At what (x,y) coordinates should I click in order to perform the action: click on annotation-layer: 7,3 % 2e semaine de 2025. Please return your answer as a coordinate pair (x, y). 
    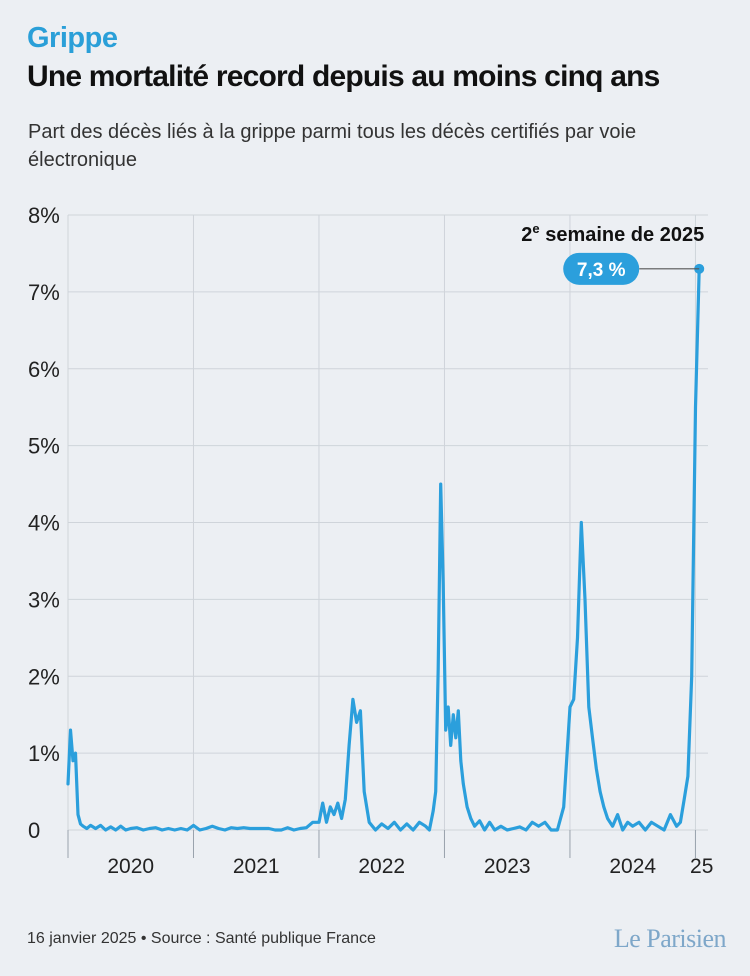
    Looking at the image, I should click on (613, 253).